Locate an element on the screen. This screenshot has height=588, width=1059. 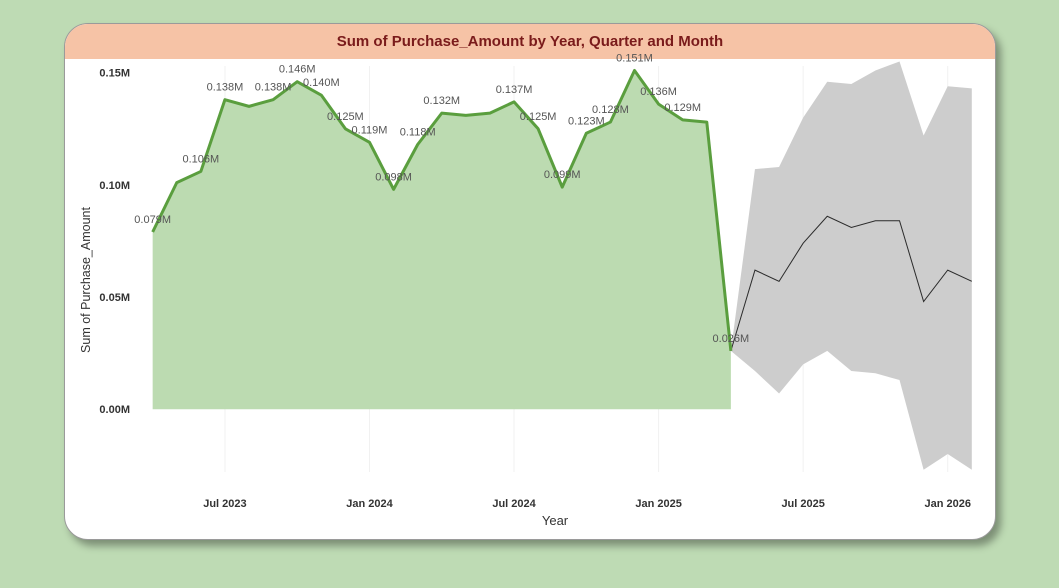
data-label: 0.136M is located at coordinates (658, 92).